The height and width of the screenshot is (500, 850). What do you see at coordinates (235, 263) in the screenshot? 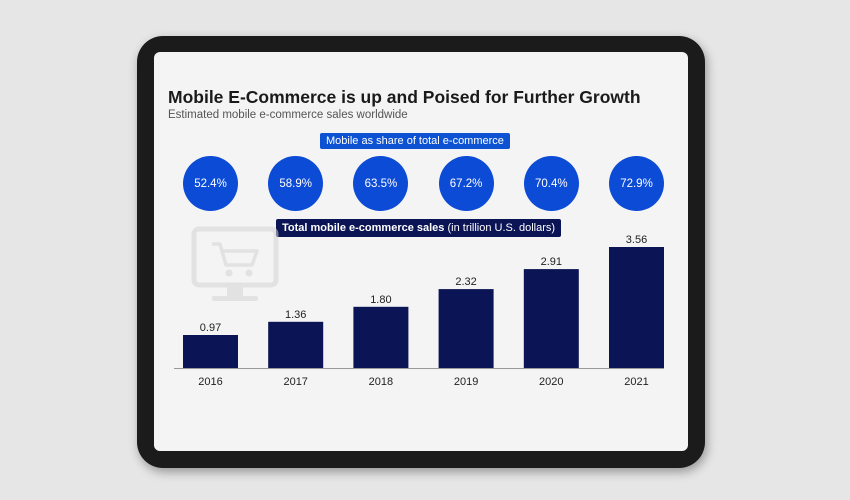
I see `monitor-cart-icon` at bounding box center [235, 263].